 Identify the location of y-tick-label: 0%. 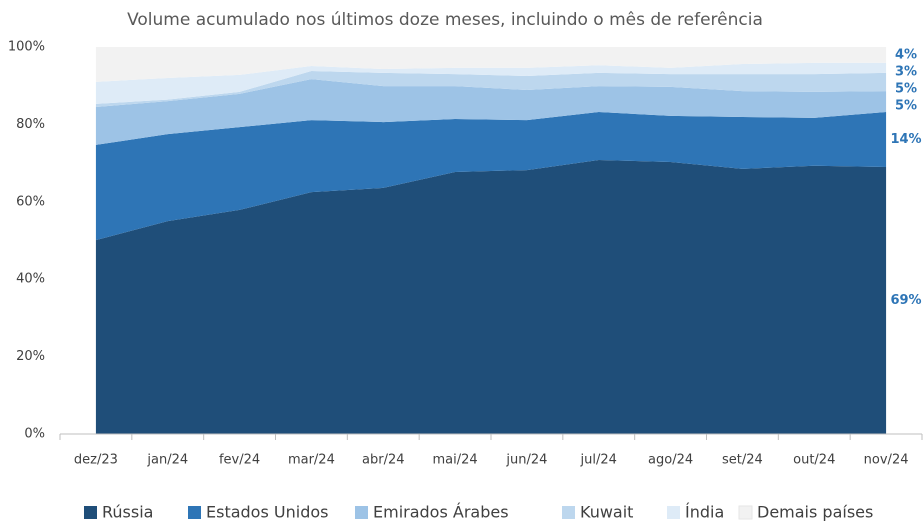
(34, 434).